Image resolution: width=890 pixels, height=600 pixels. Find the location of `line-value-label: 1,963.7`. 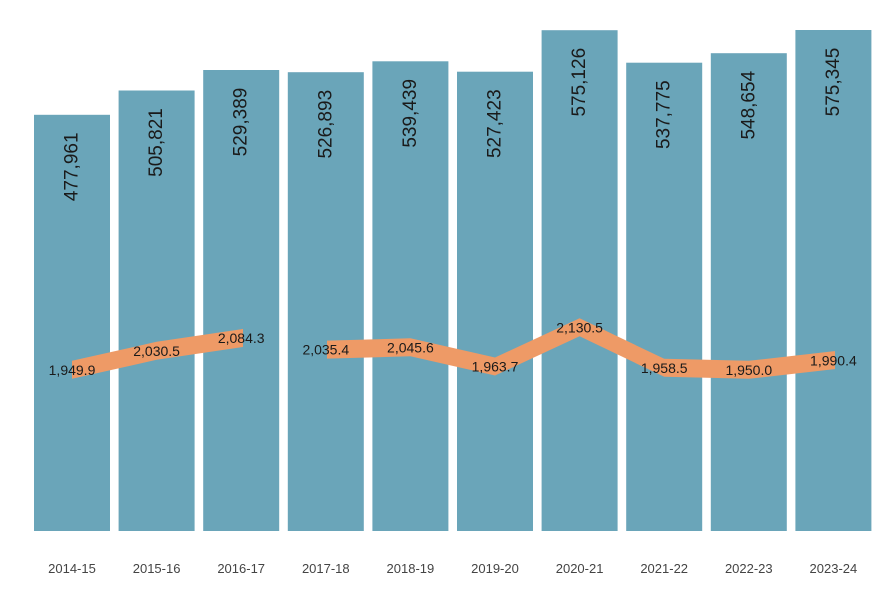

line-value-label: 1,963.7 is located at coordinates (495, 367).